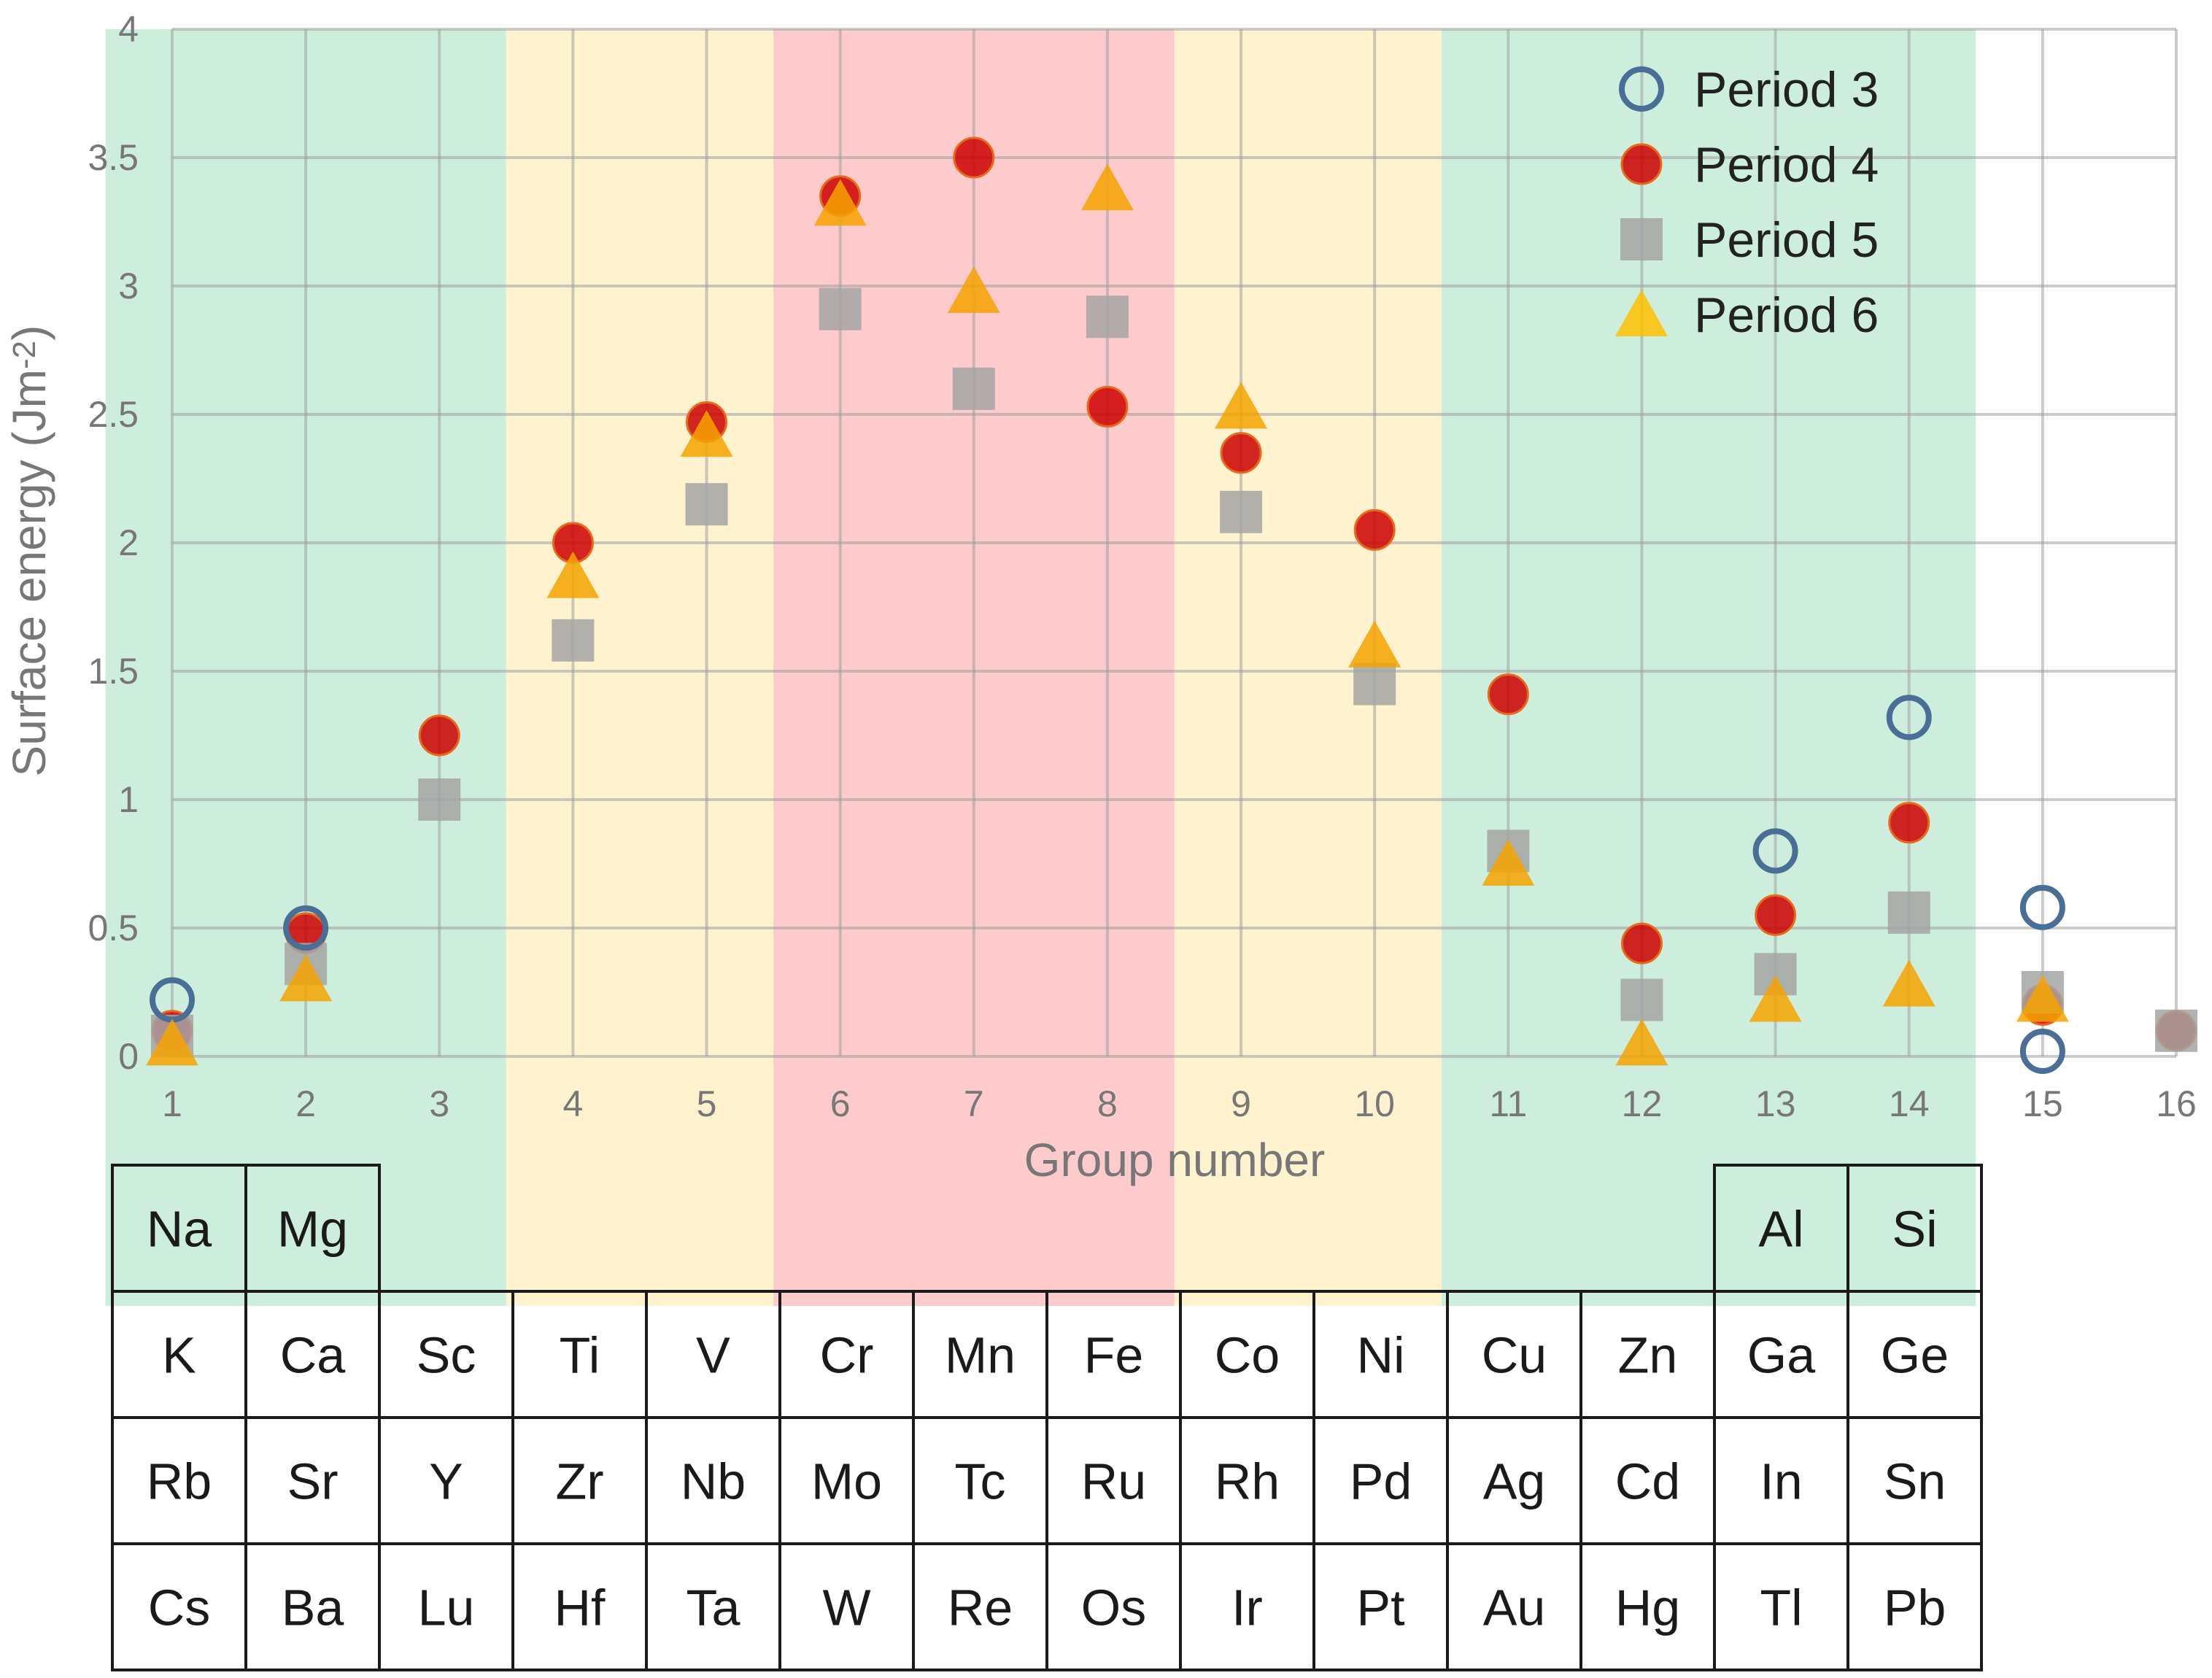  What do you see at coordinates (846, 1608) in the screenshot?
I see `element-symbol: W` at bounding box center [846, 1608].